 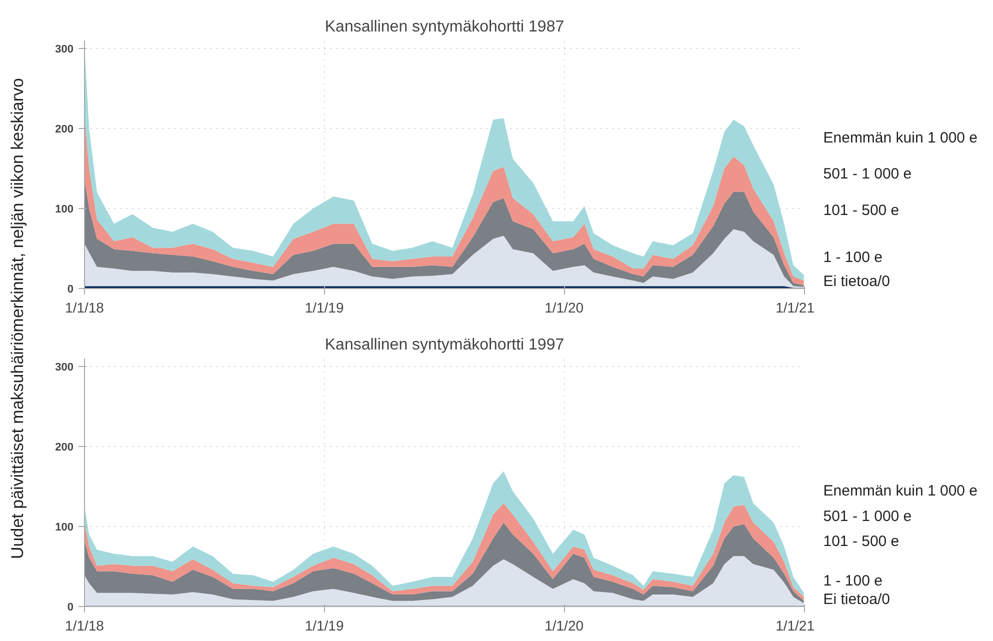 What do you see at coordinates (444, 27) in the screenshot?
I see `chart-title: Kansallinen syntymäkohortti 1987` at bounding box center [444, 27].